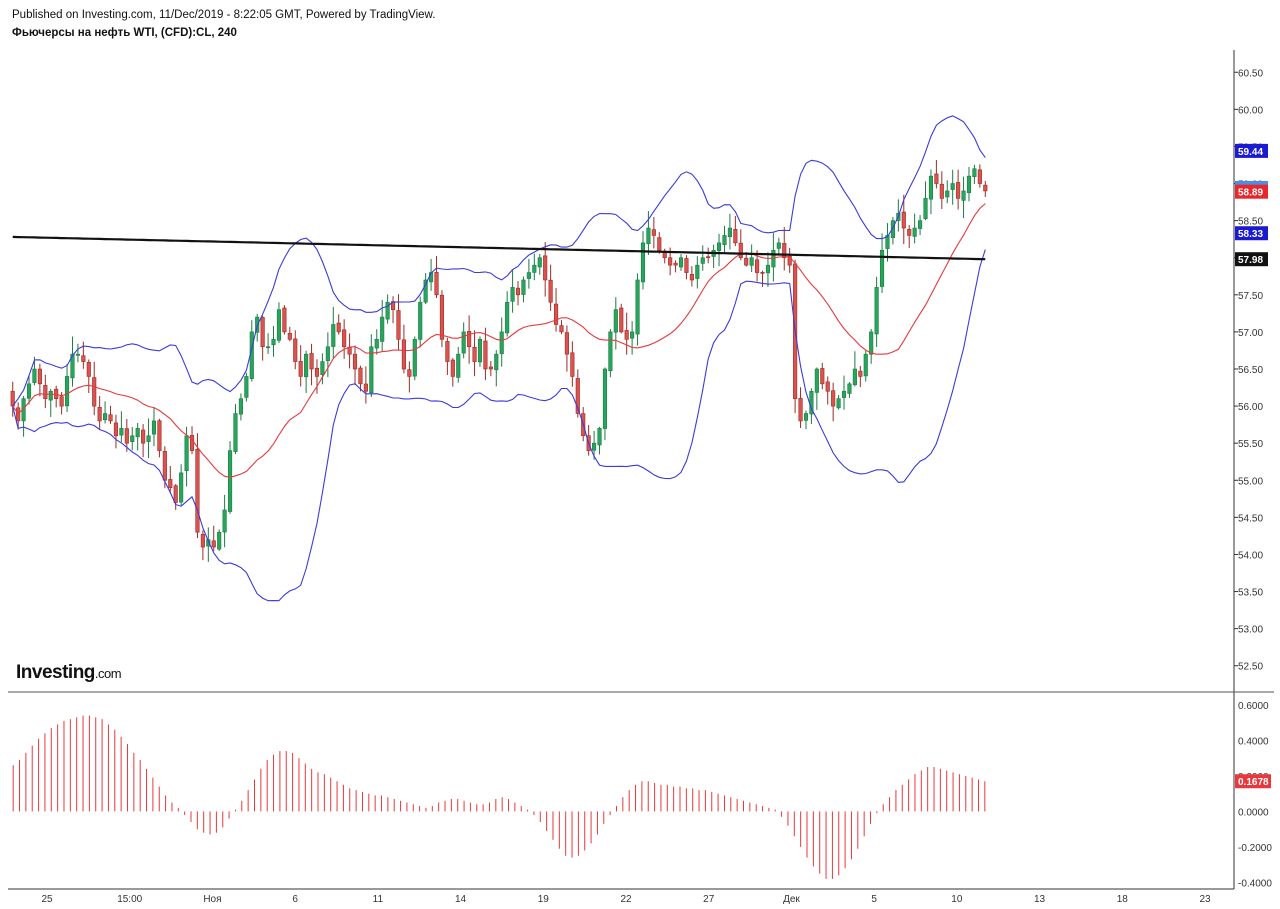  I want to click on hist-tick-label: 0.6000, so click(1253, 706).